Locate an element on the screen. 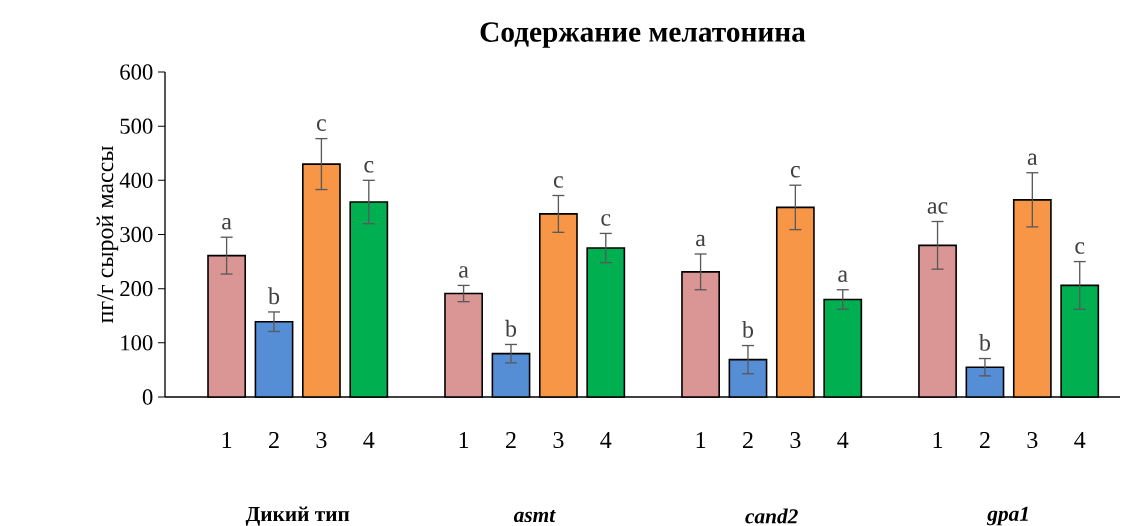 The image size is (1123, 526). y-tick-label: 600 is located at coordinates (136, 72).